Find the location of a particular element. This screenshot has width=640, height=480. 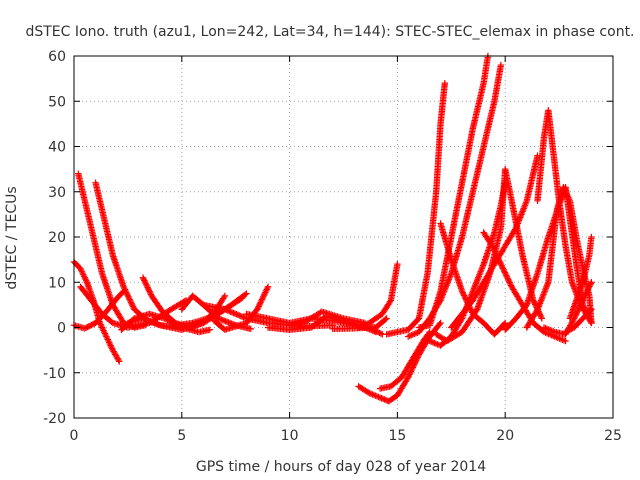

y-tick-label: 0 is located at coordinates (61, 329).